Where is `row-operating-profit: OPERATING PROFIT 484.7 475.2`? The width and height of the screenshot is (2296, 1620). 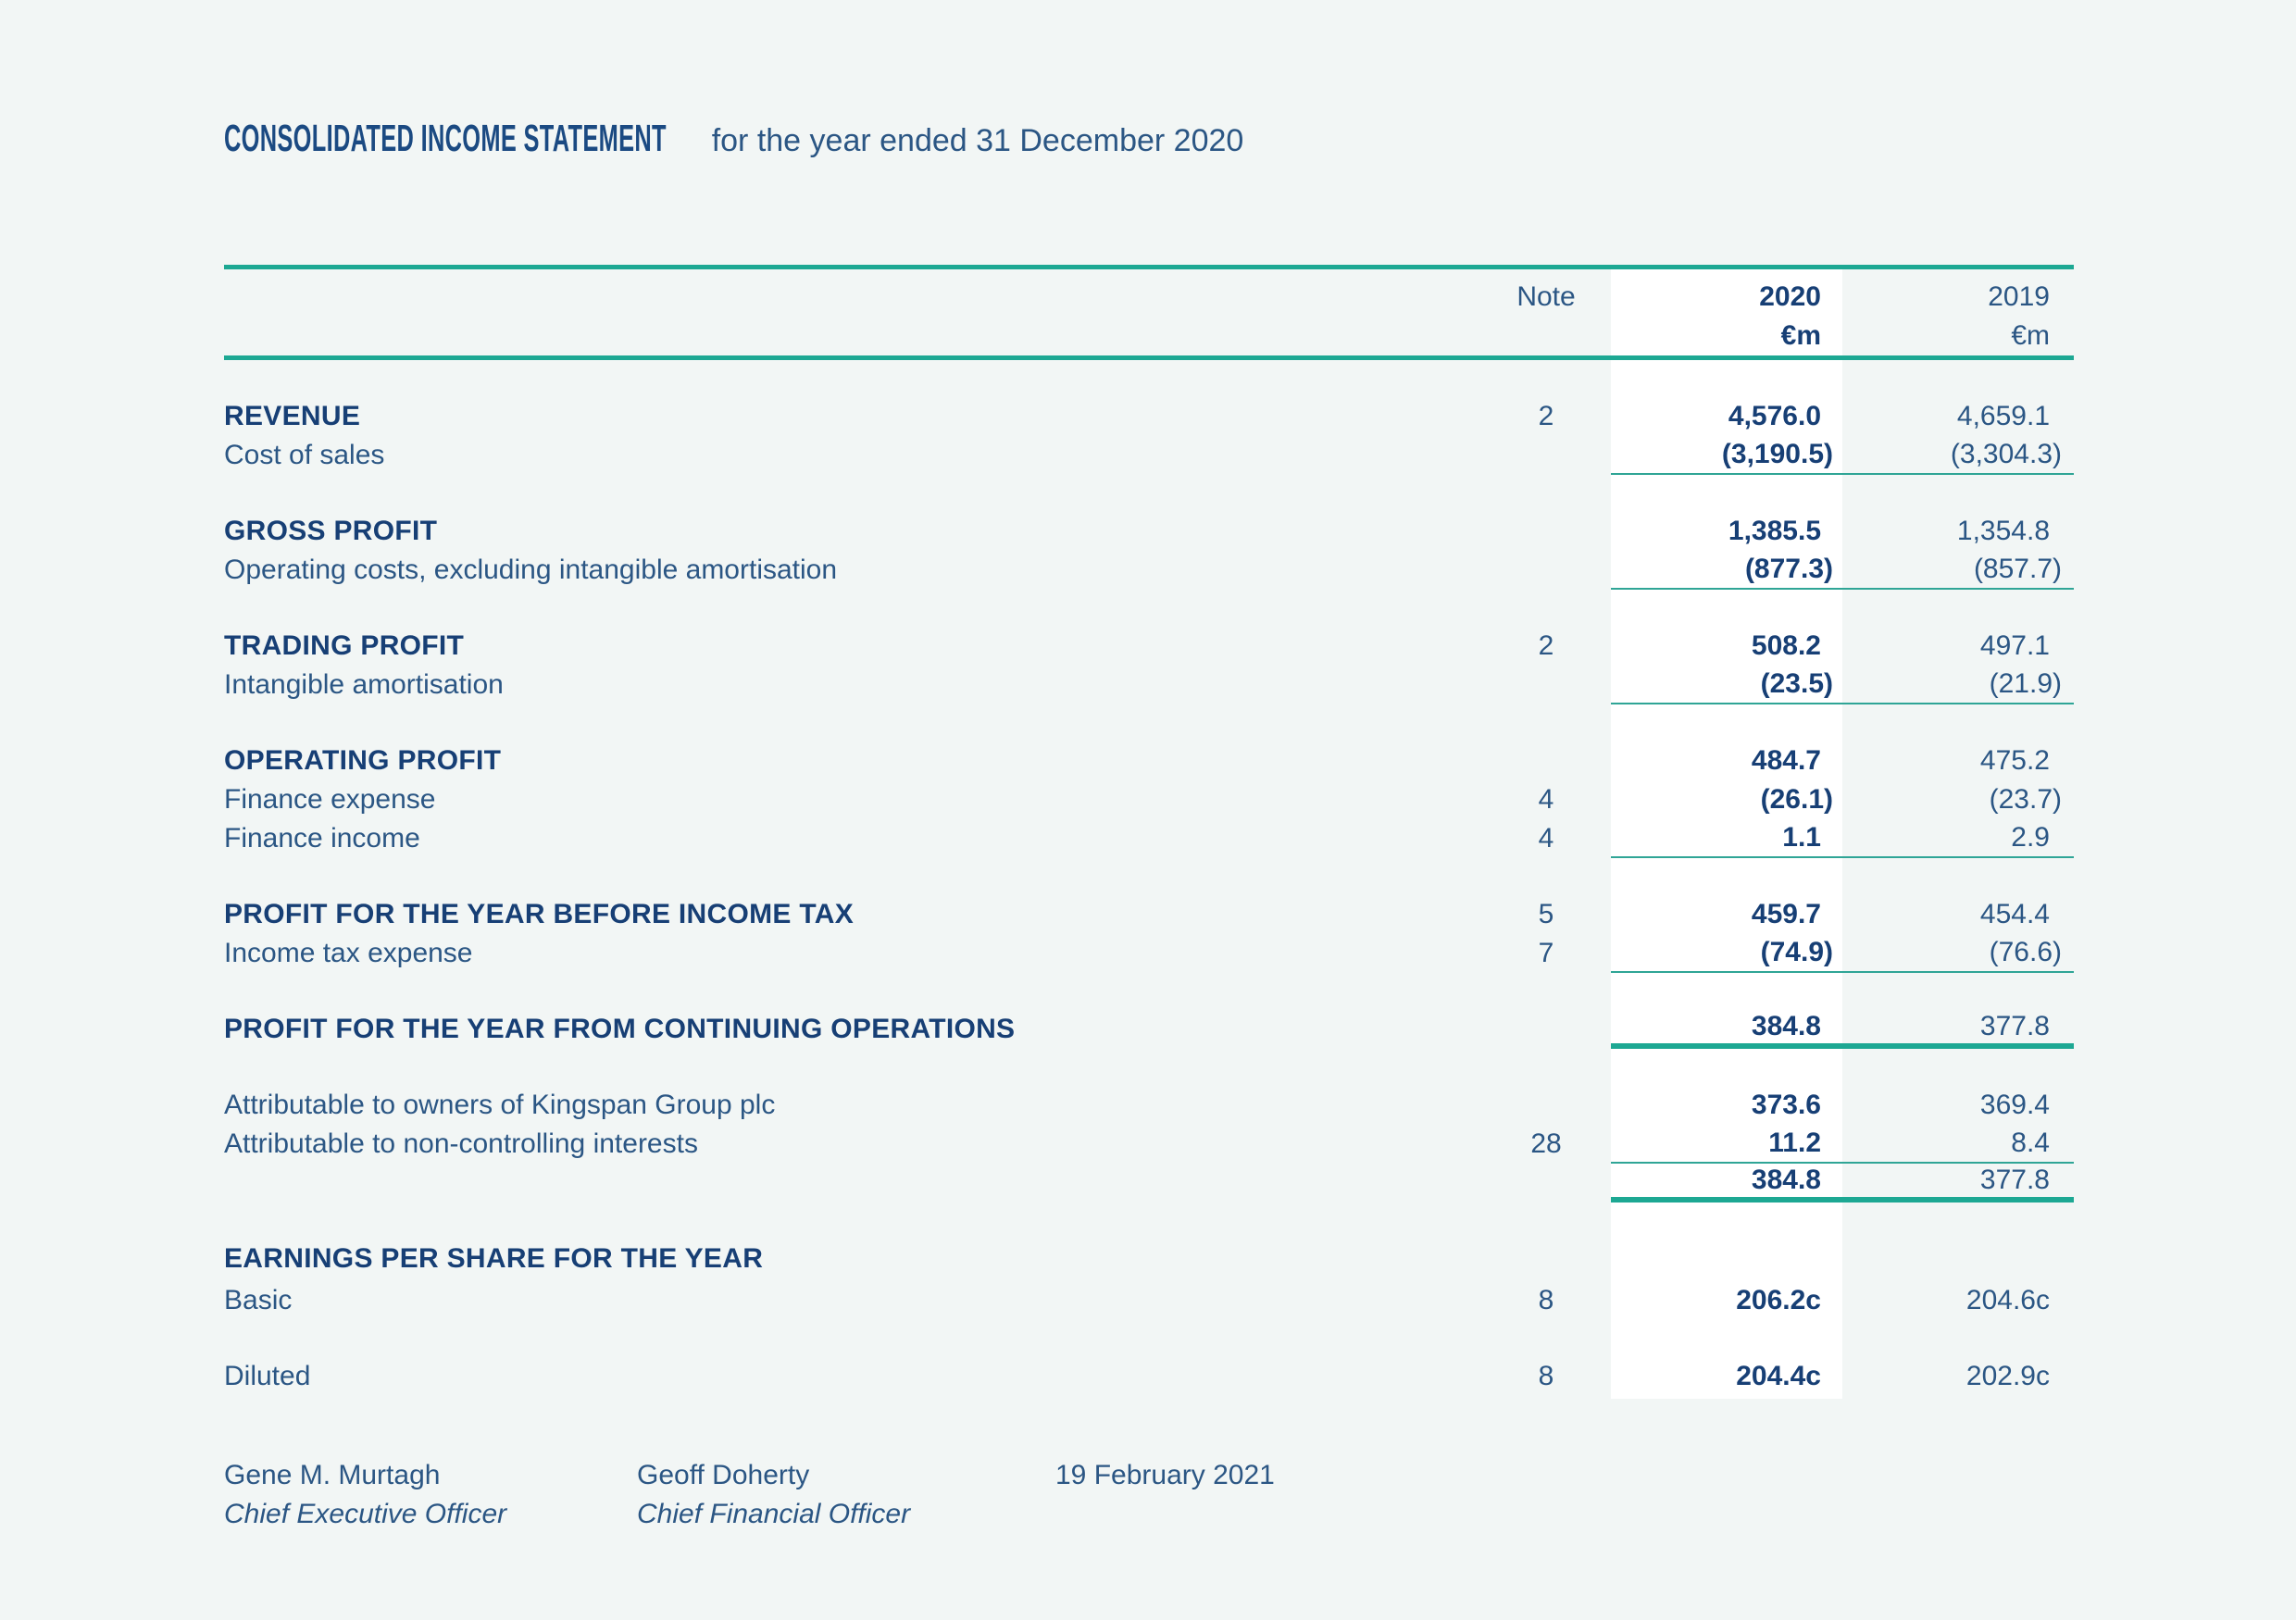
row-operating-profit: OPERATING PROFIT 484.7 475.2 is located at coordinates (1149, 760).